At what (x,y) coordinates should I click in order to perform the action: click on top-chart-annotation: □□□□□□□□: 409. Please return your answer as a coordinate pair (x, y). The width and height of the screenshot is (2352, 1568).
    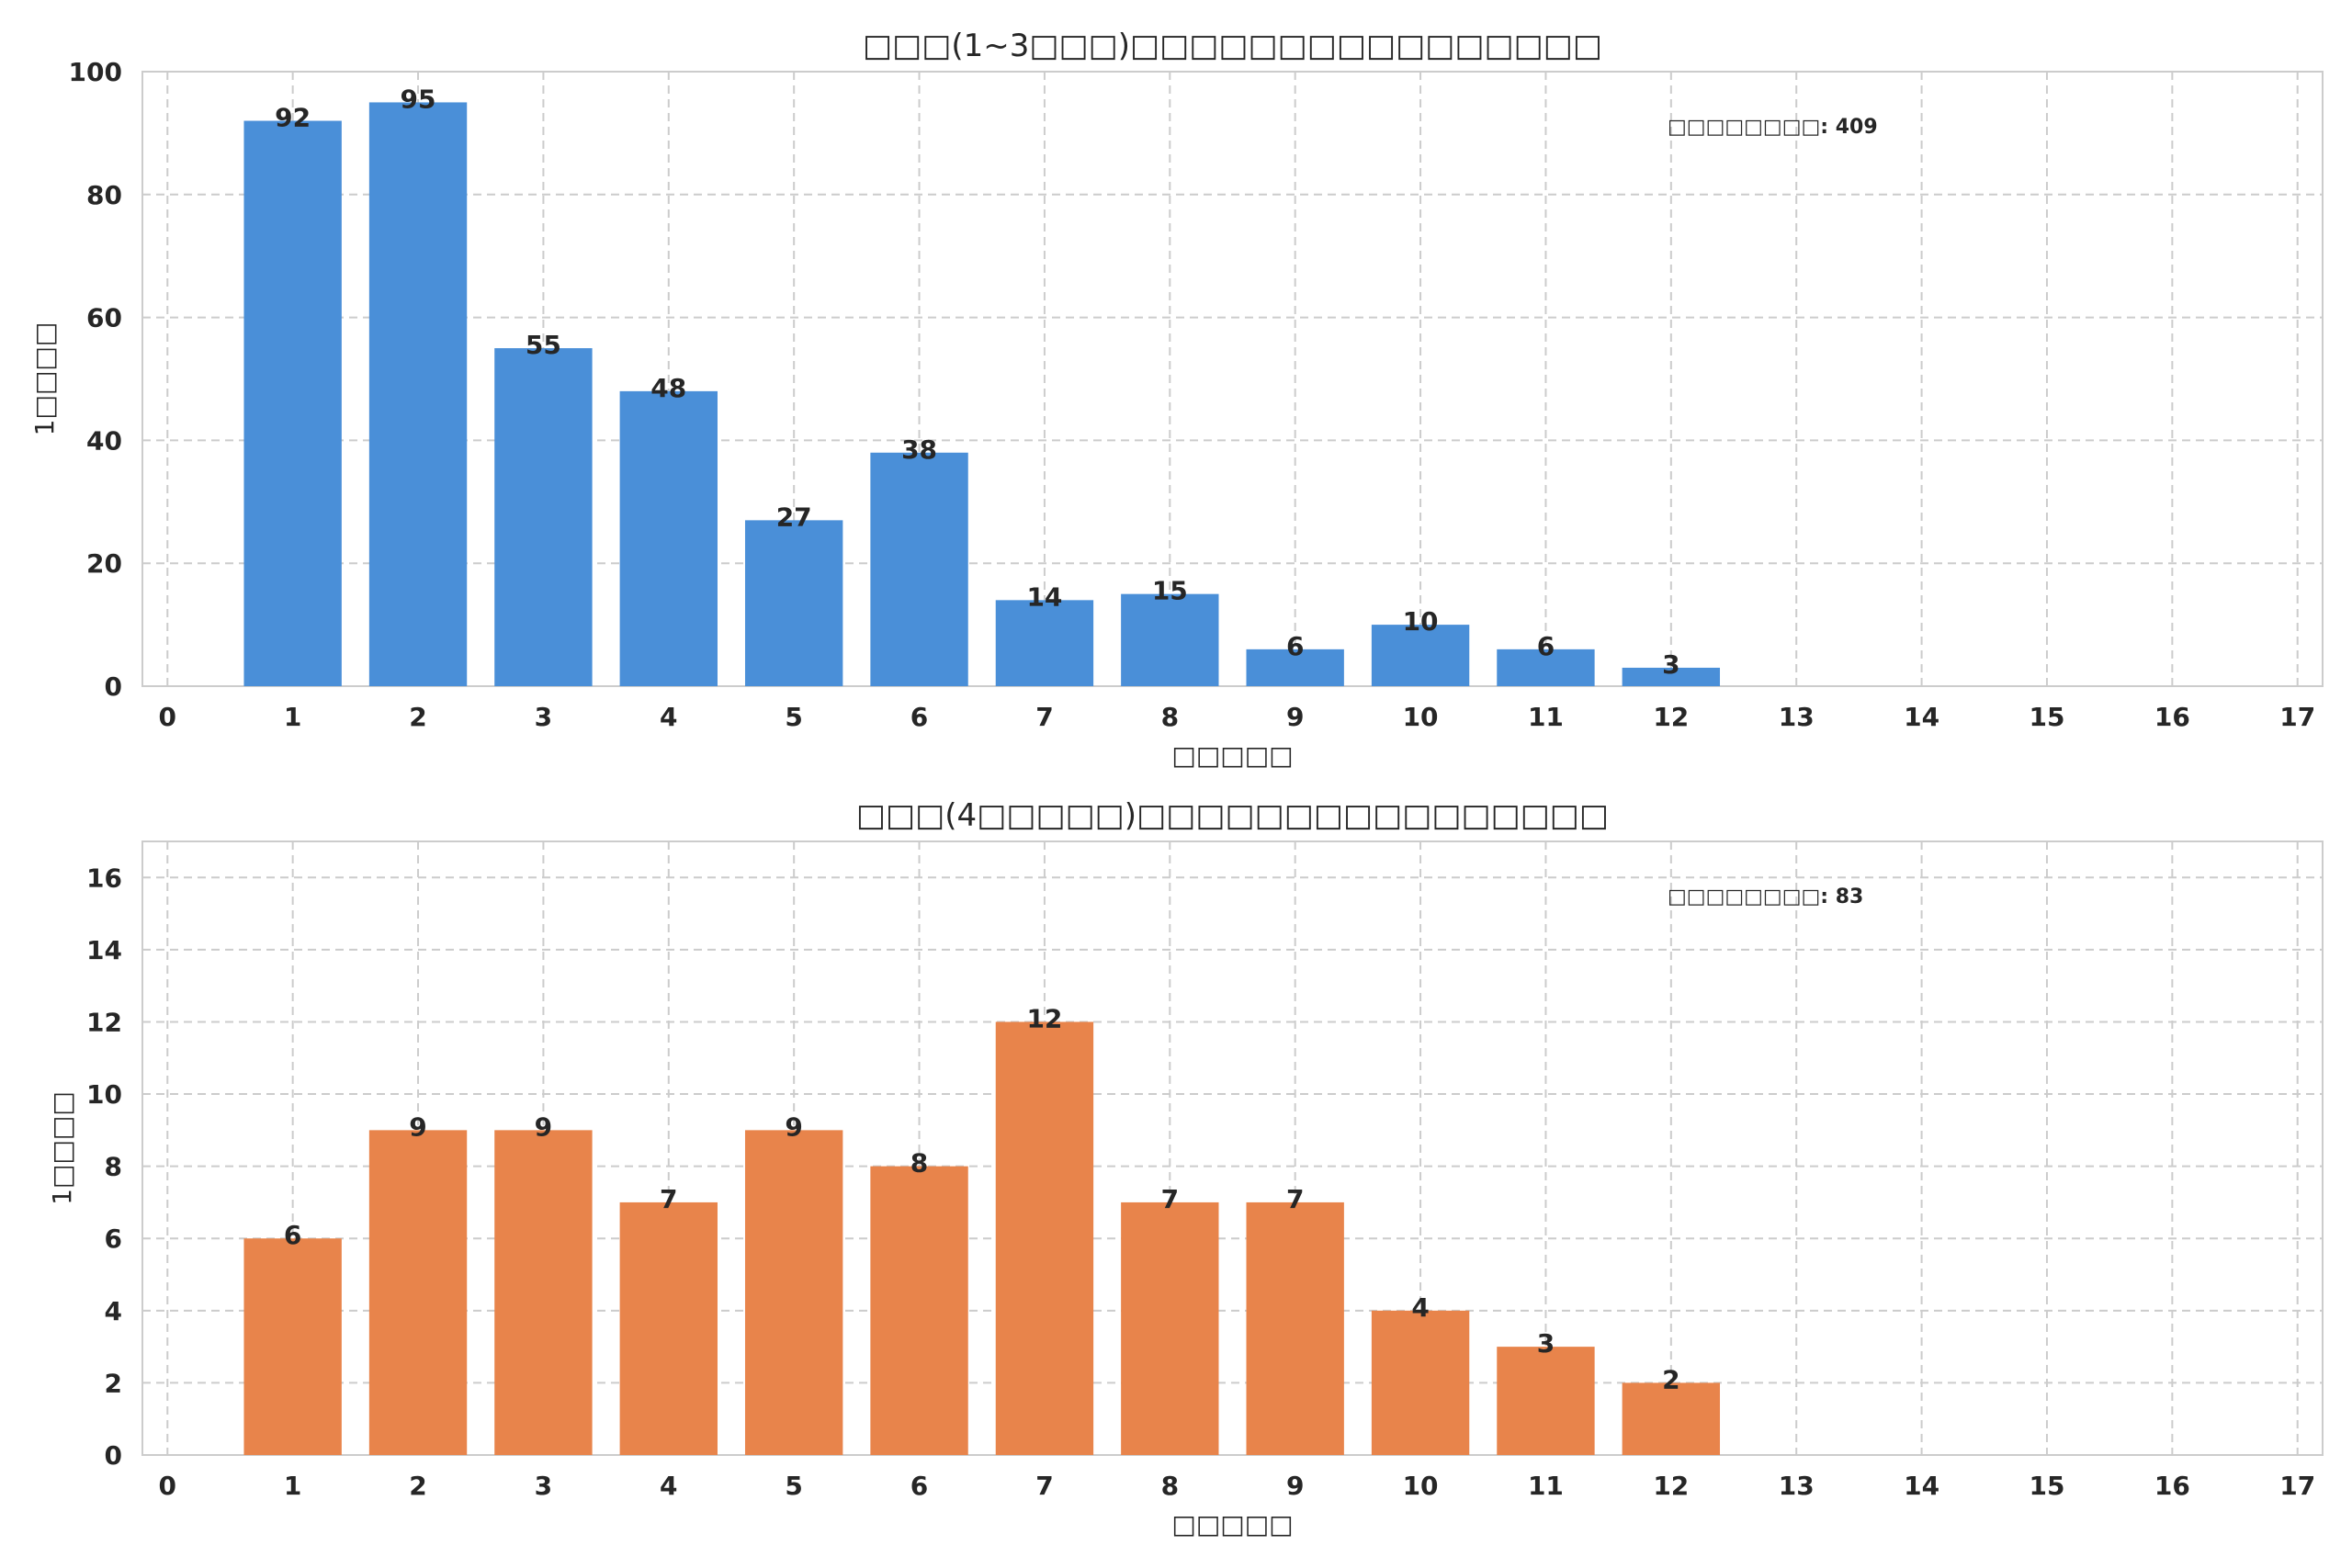
    Looking at the image, I should click on (1773, 128).